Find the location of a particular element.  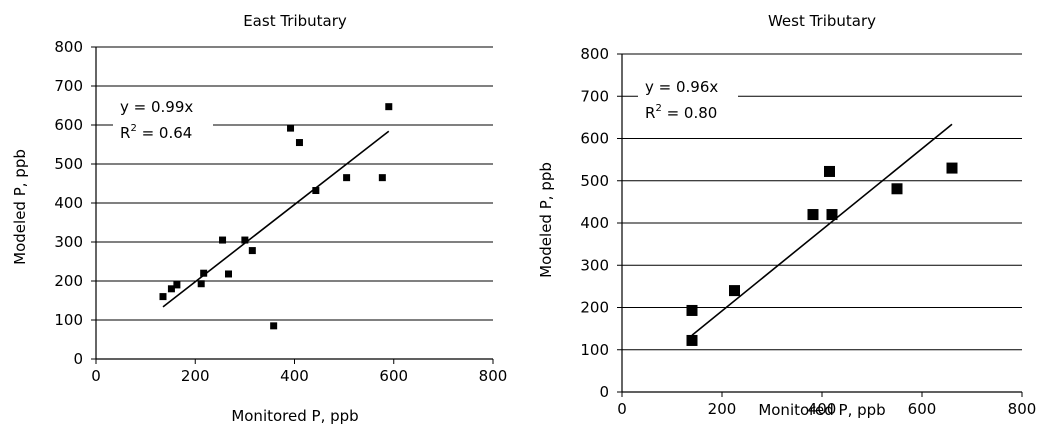

chart-title: East Tributary is located at coordinates (295, 21).